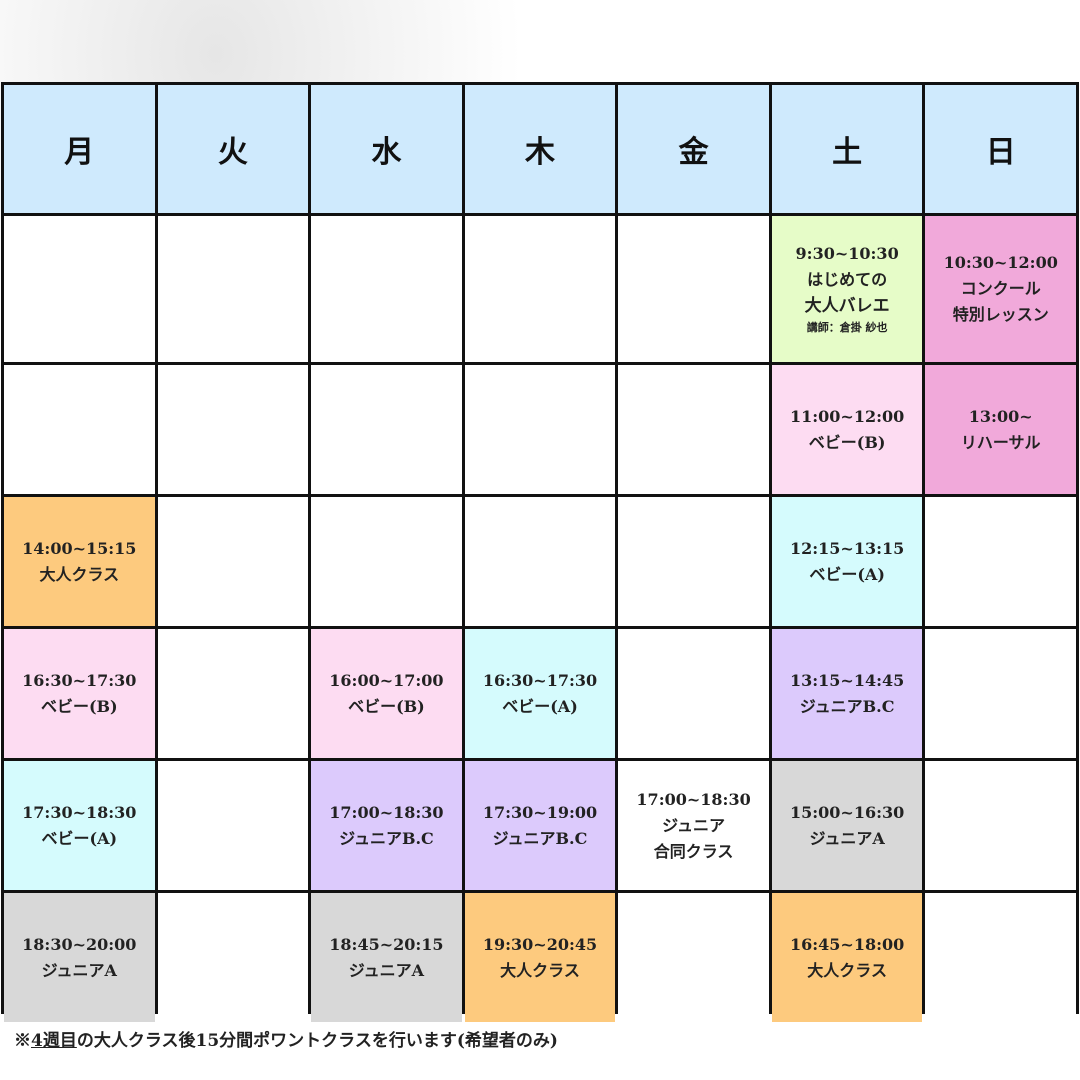 The height and width of the screenshot is (1080, 1080). Describe the element at coordinates (79, 812) in the screenshot. I see `class-time: 17:30~18:30` at that location.